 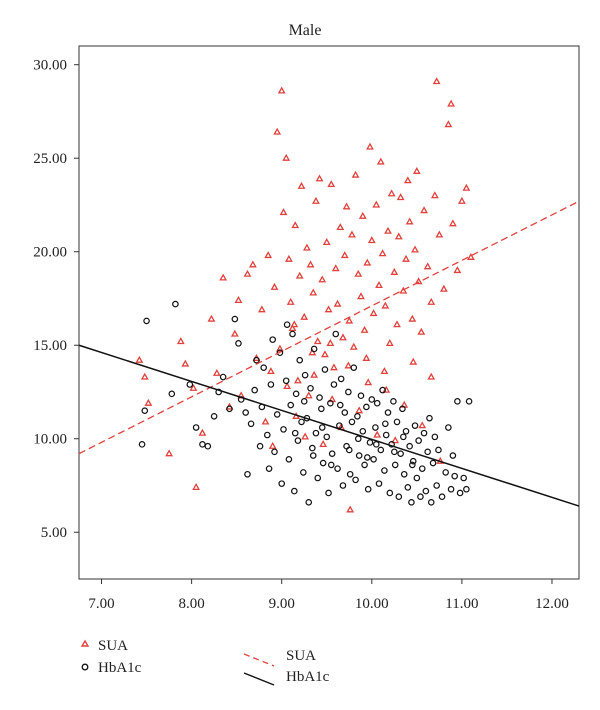 I want to click on x-tick-label: 11.00, so click(x=461, y=604).